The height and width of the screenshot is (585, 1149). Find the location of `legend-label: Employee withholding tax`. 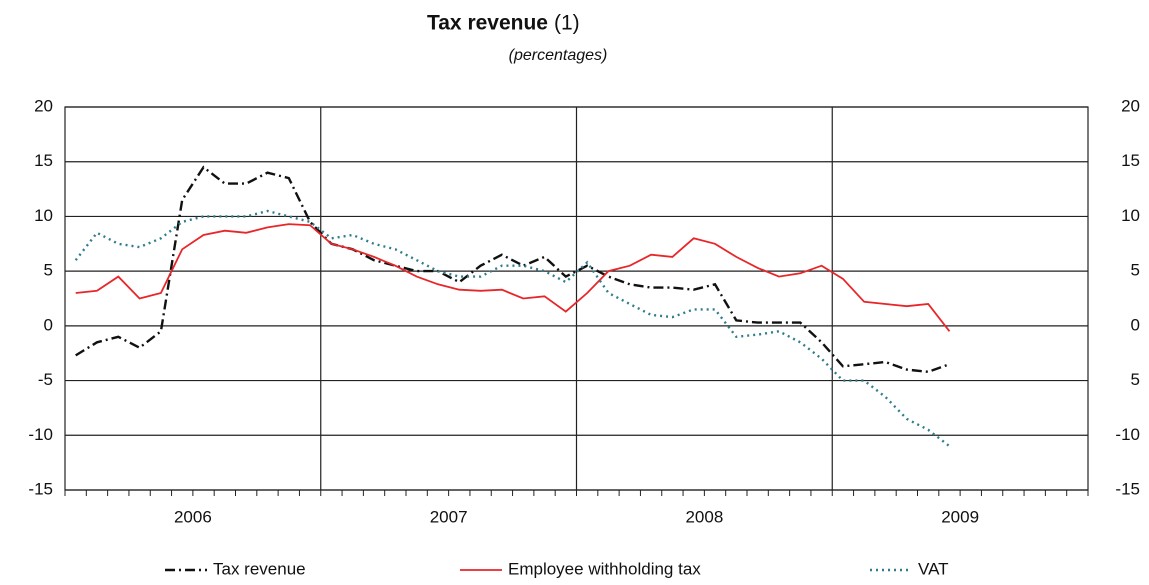

legend-label: Employee withholding tax is located at coordinates (604, 568).